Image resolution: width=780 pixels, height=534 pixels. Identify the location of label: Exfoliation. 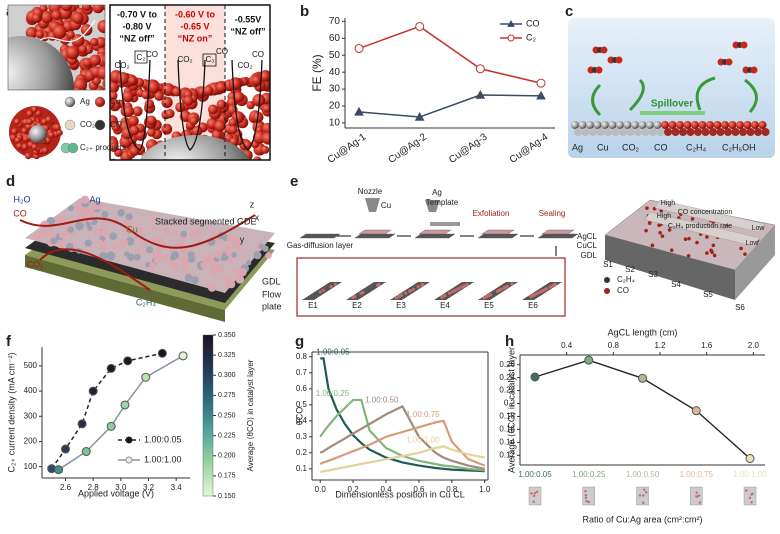
(491, 213).